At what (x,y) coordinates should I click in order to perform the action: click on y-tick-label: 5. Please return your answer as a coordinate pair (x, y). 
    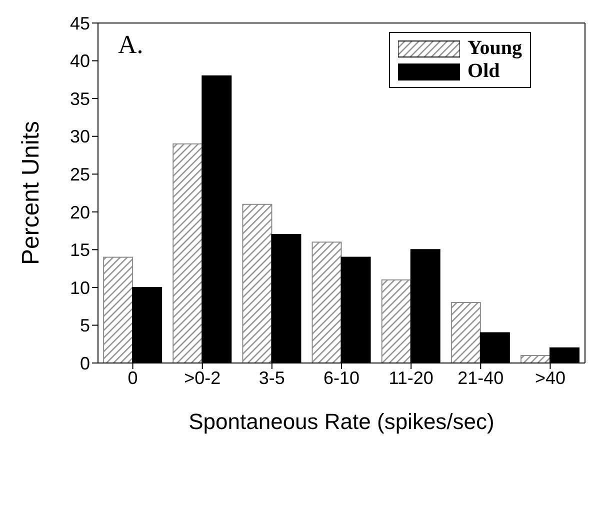
    Looking at the image, I should click on (85, 326).